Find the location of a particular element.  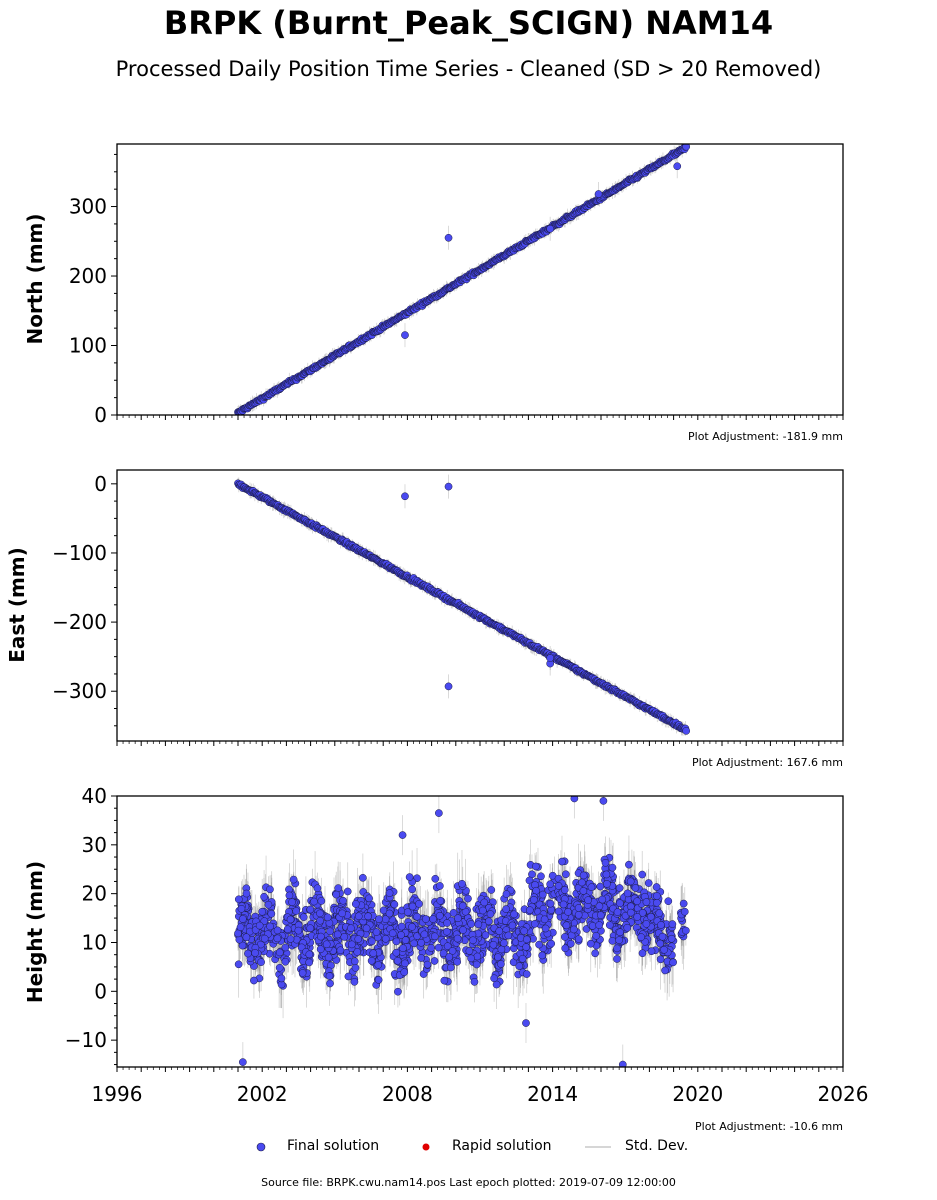

north-points is located at coordinates (462, 279).